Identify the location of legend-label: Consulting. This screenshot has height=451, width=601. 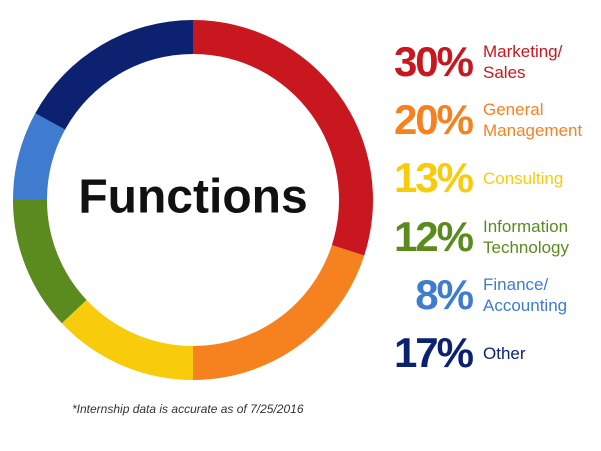
(523, 178).